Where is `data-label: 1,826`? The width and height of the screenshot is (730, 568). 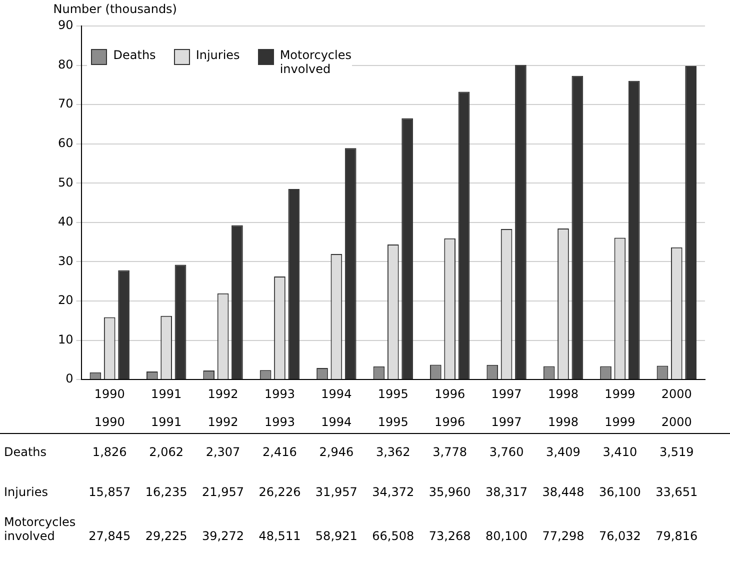 data-label: 1,826 is located at coordinates (109, 452).